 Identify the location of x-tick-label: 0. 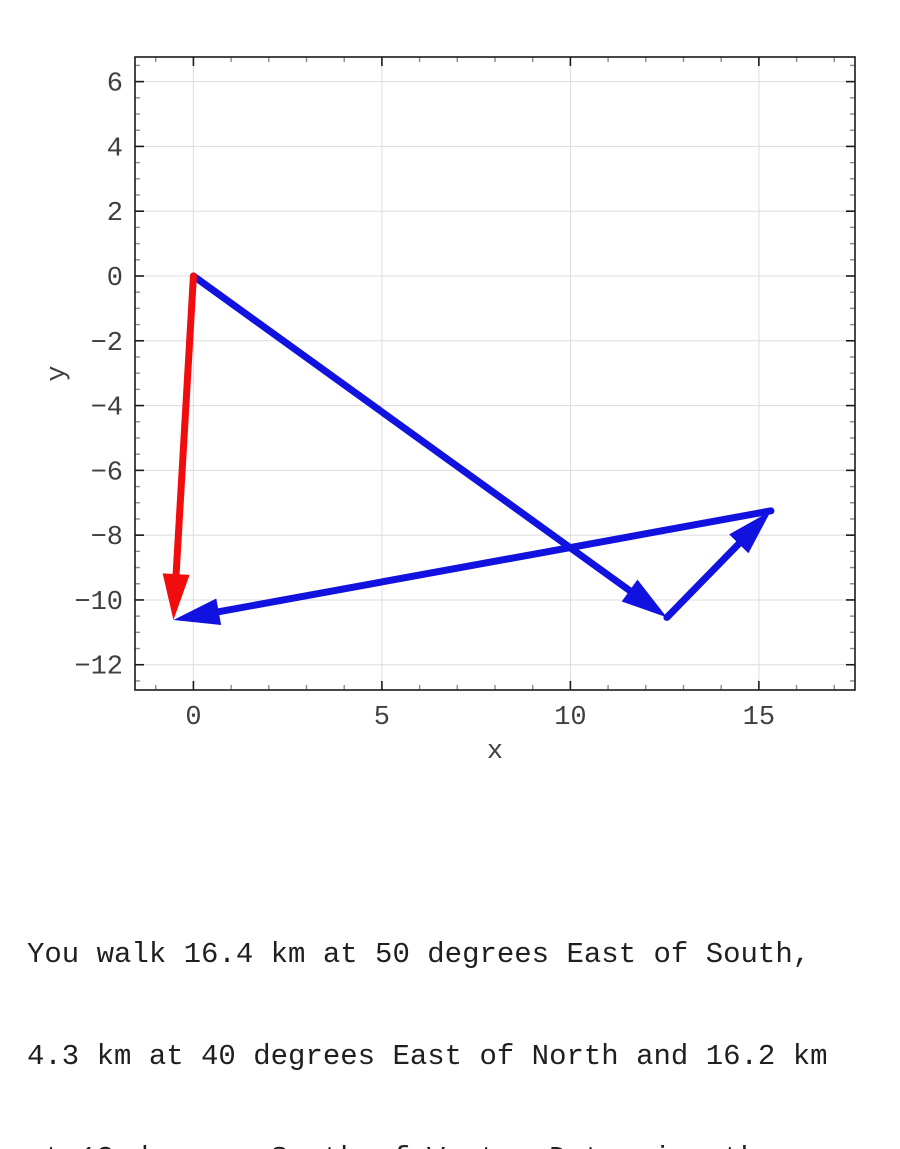
(193, 718).